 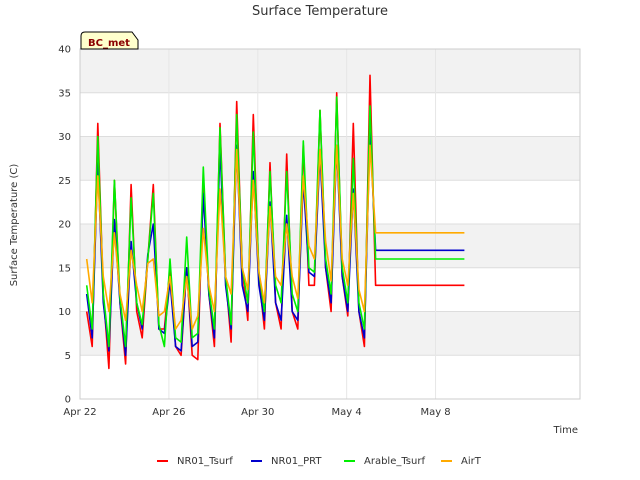 I want to click on site-badge-label: BC_met, so click(x=109, y=43).